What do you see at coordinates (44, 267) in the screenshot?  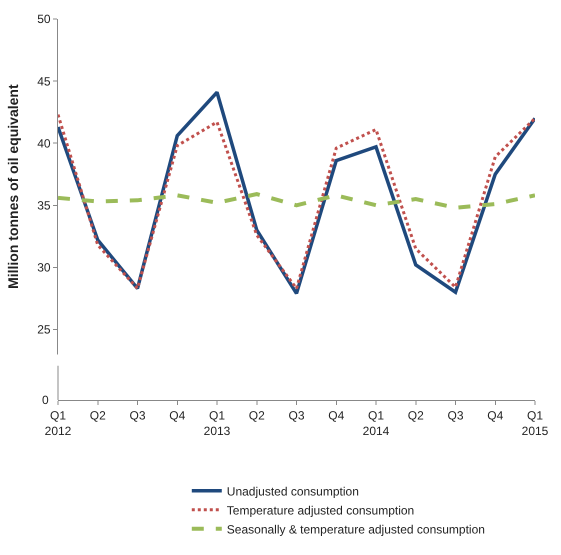 I see `y-tick-label: 30` at bounding box center [44, 267].